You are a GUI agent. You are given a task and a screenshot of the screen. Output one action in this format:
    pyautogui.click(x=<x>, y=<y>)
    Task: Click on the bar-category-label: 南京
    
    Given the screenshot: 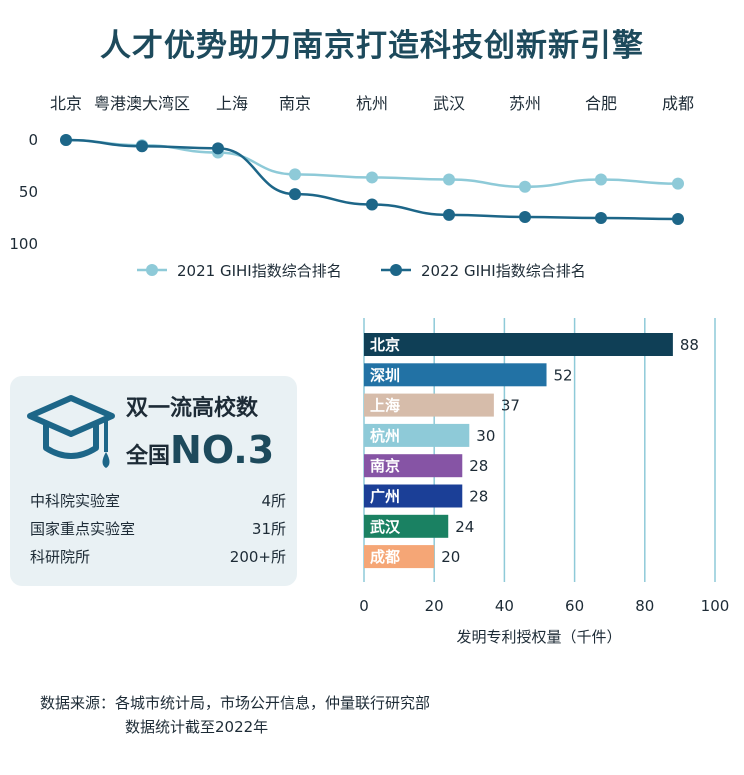 What is the action you would take?
    pyautogui.click(x=385, y=466)
    